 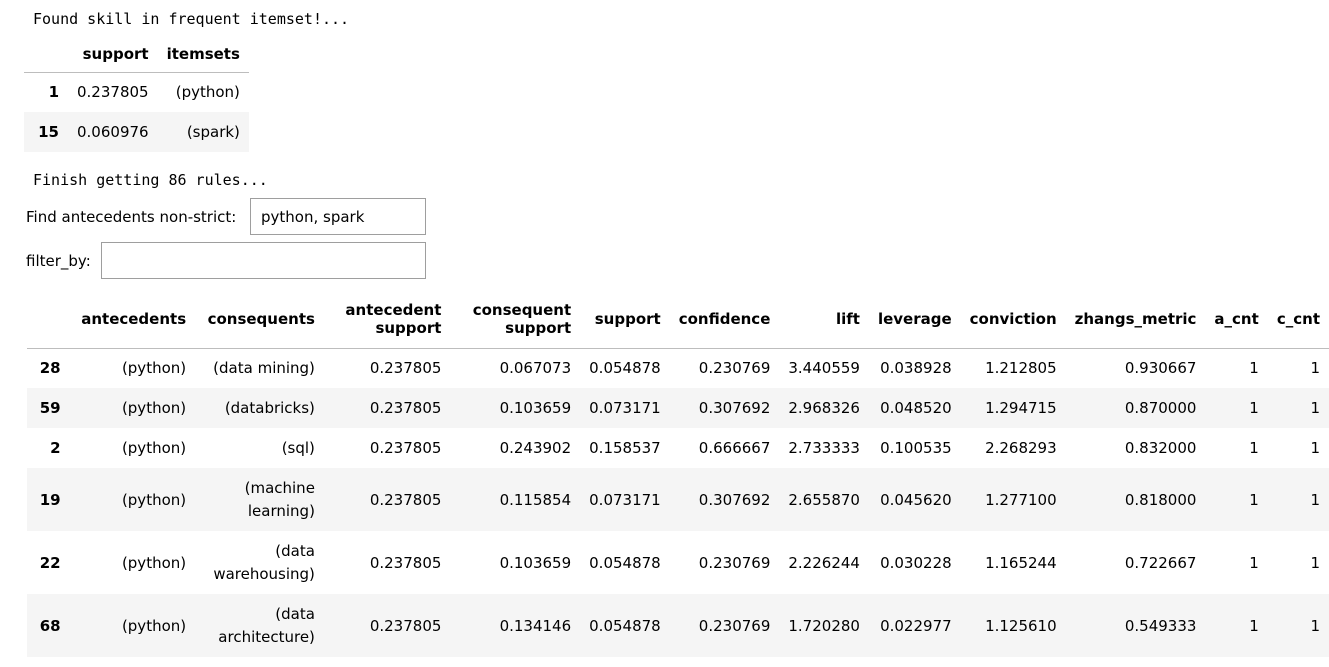 I want to click on leverage-cell: 0.045620, so click(x=916, y=499).